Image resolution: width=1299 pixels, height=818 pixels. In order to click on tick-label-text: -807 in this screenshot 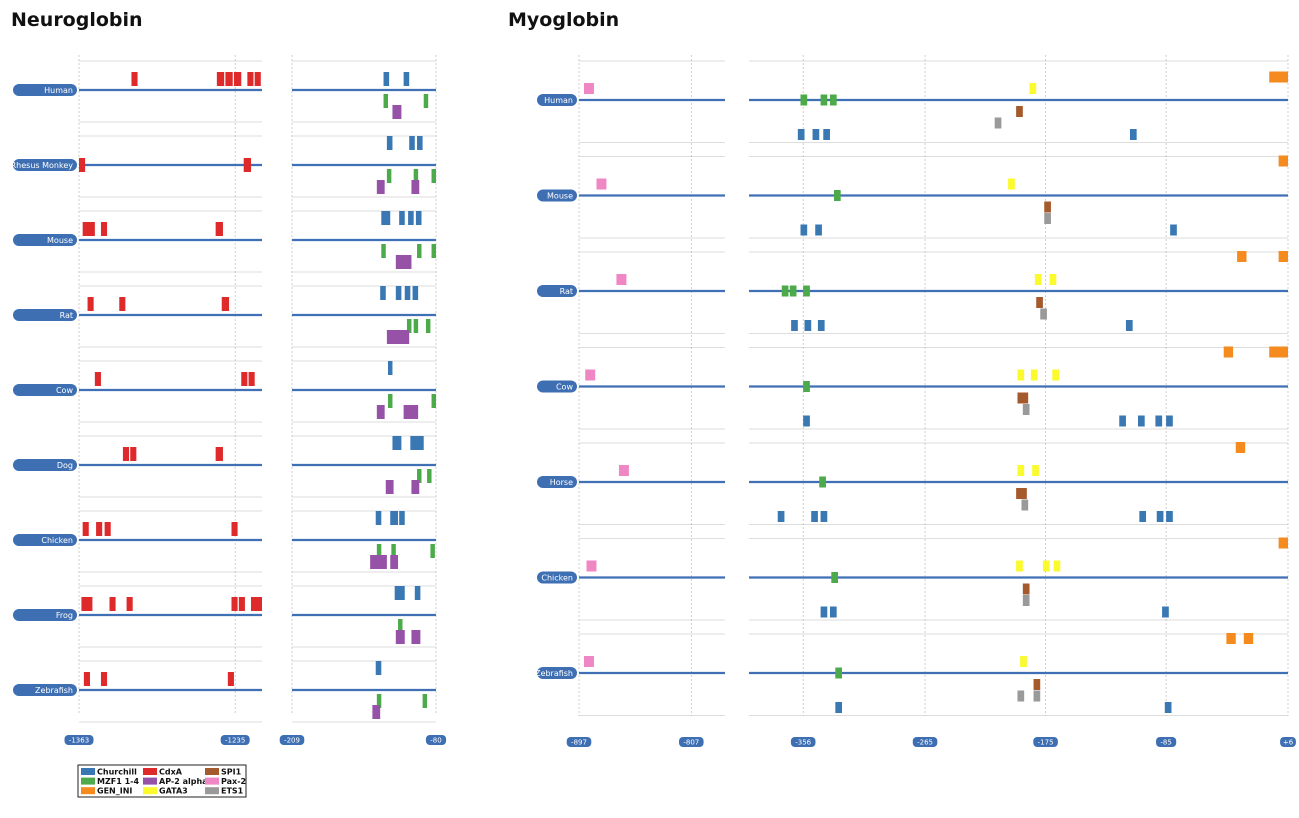, I will do `click(691, 743)`.